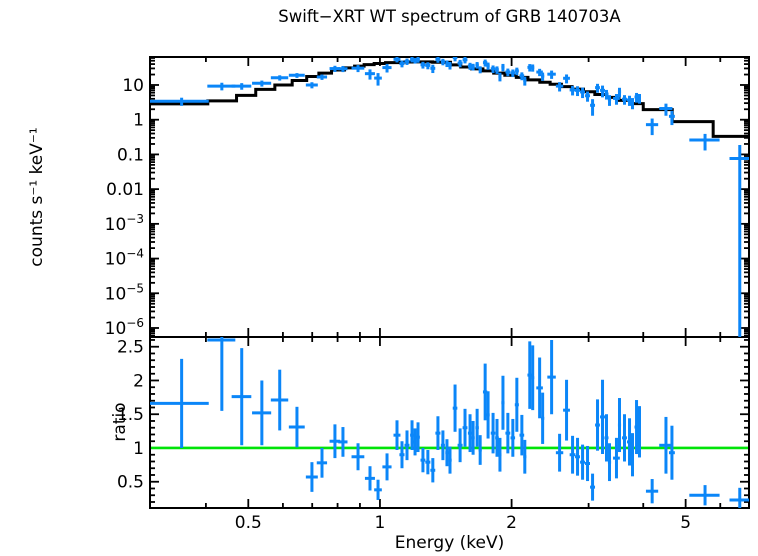  Describe the element at coordinates (124, 327) in the screenshot. I see `y-tick-label: 10⁻⁶` at that location.